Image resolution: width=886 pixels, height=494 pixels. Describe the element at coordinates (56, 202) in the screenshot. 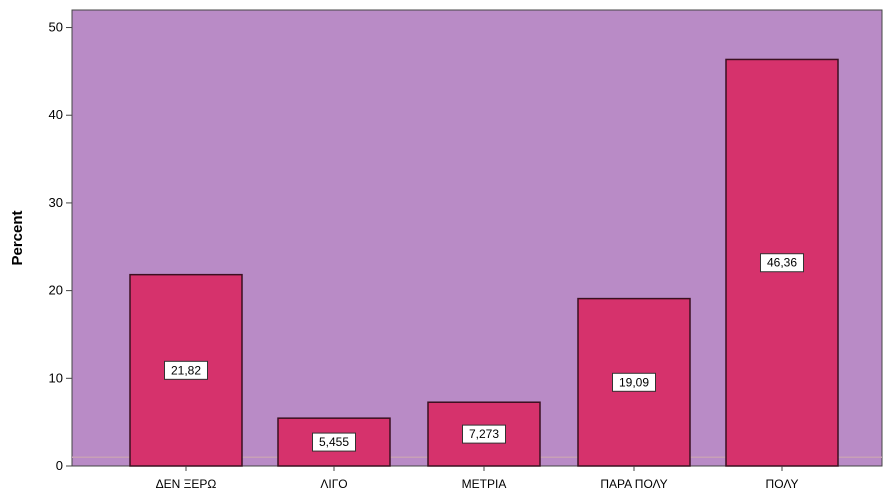

I see `y-tick-label-3: 30` at that location.